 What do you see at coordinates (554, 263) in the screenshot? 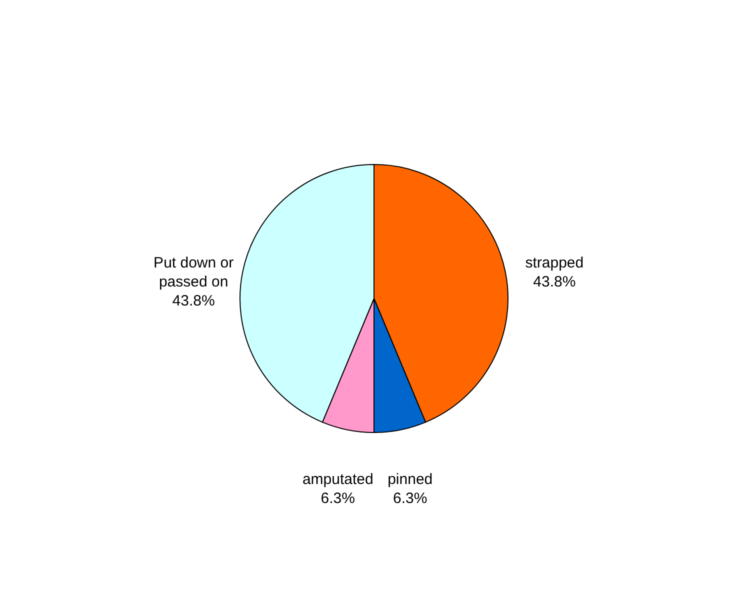
I see `slice-label: strapped` at bounding box center [554, 263].